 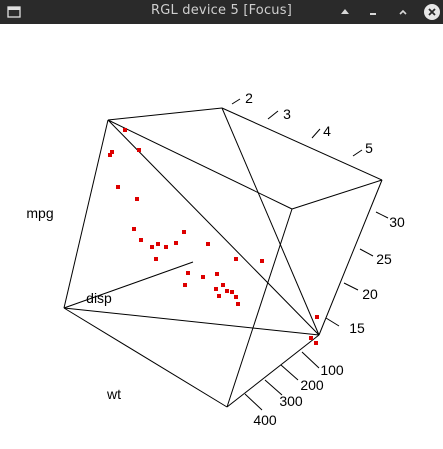 What do you see at coordinates (373, 12) in the screenshot?
I see `minimize-icon` at bounding box center [373, 12].